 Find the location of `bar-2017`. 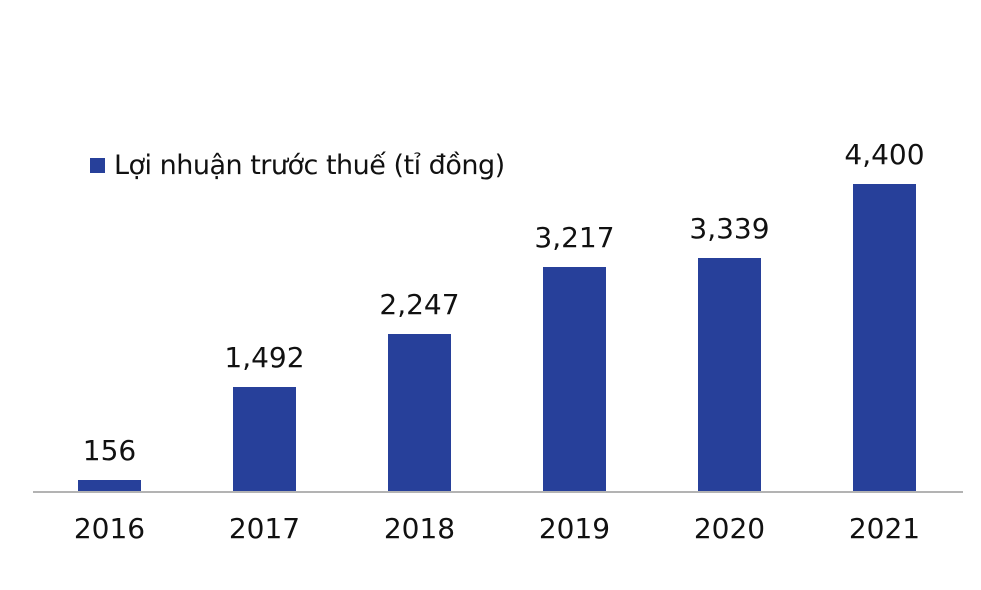

bar-2017 is located at coordinates (264, 439).